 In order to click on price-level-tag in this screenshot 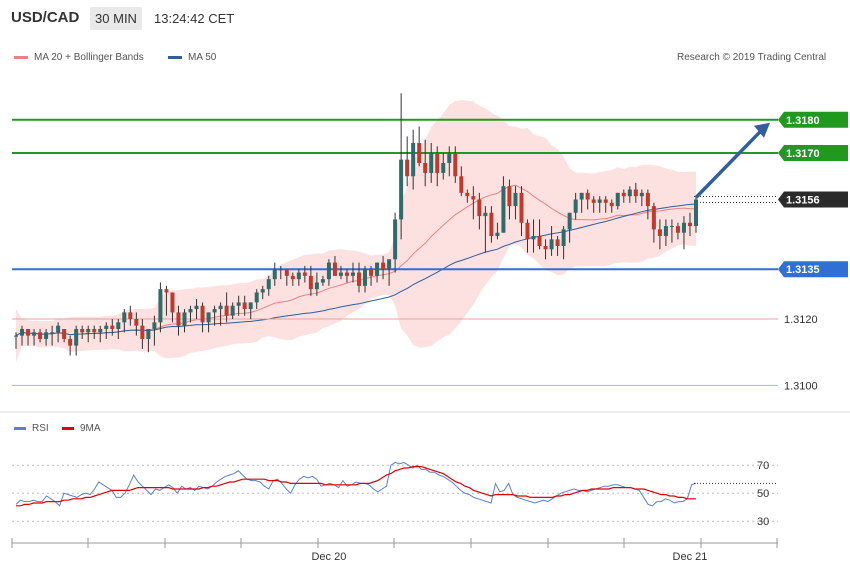, I will do `click(813, 269)`.